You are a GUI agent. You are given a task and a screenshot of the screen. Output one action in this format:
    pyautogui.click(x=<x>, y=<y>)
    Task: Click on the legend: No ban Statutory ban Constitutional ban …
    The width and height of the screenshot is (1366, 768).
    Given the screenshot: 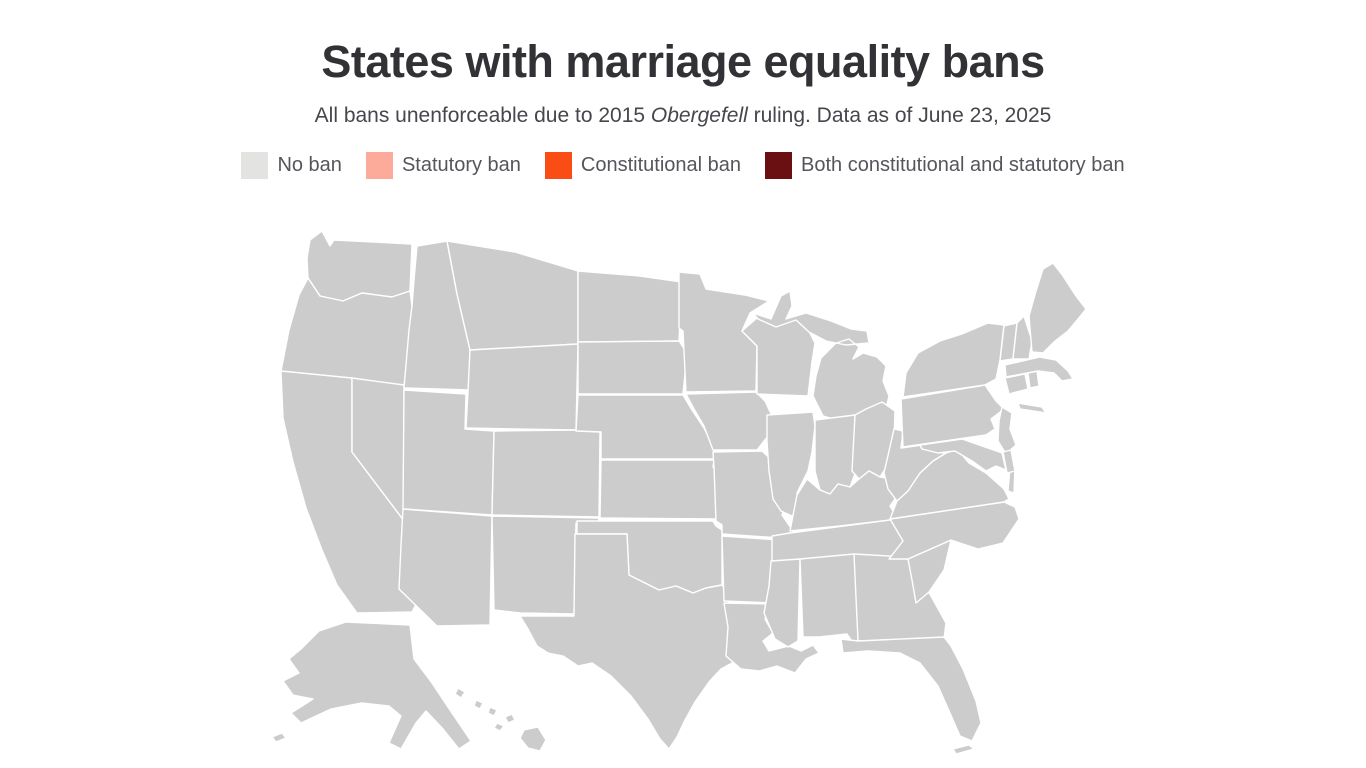 What is the action you would take?
    pyautogui.click(x=683, y=165)
    